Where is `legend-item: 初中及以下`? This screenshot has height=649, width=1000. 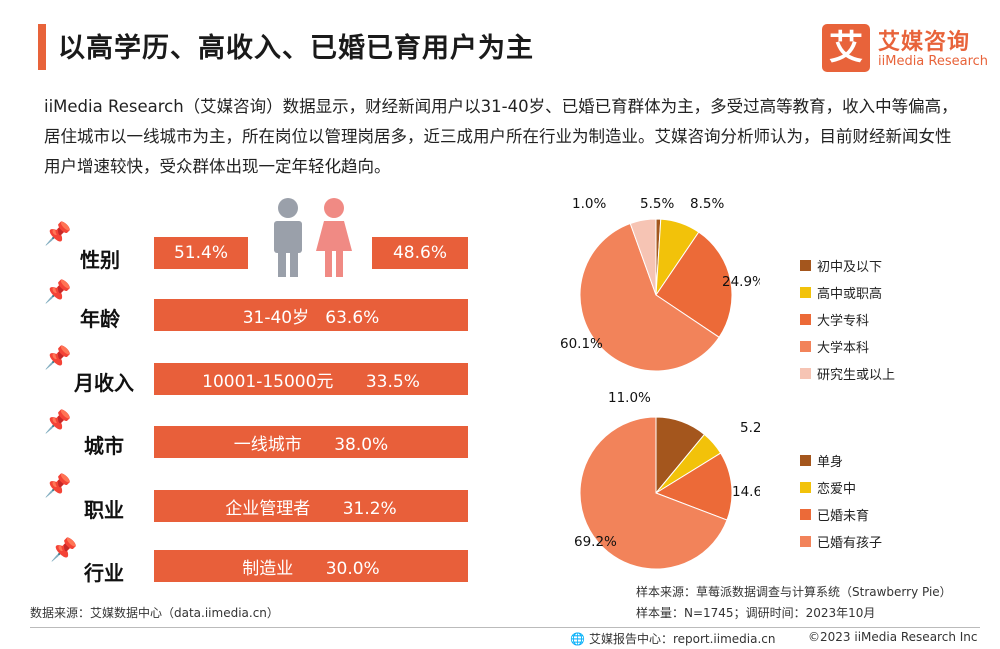 legend-item: 初中及以下 is located at coordinates (847, 265).